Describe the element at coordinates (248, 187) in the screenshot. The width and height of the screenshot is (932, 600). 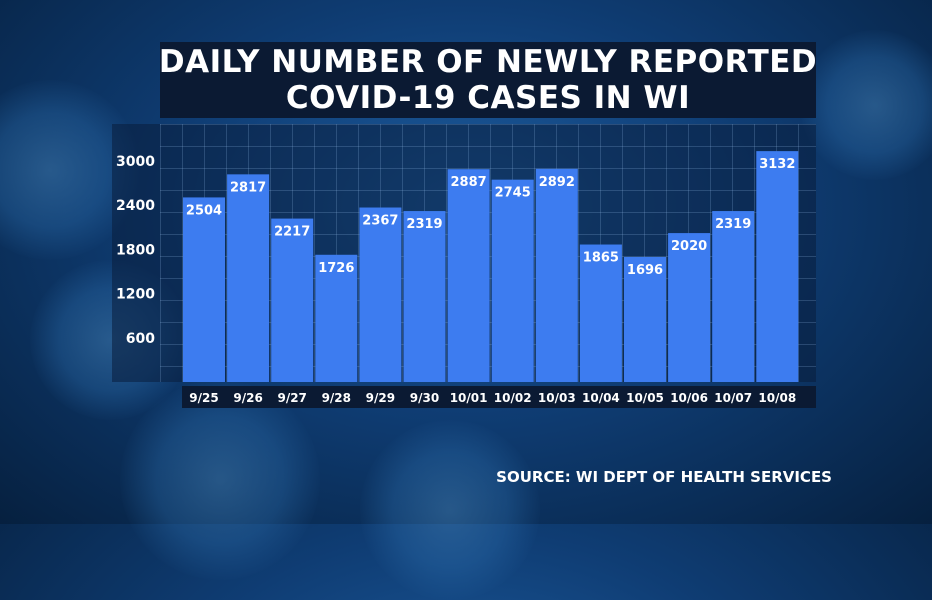
I see `data-label: 2817` at that location.